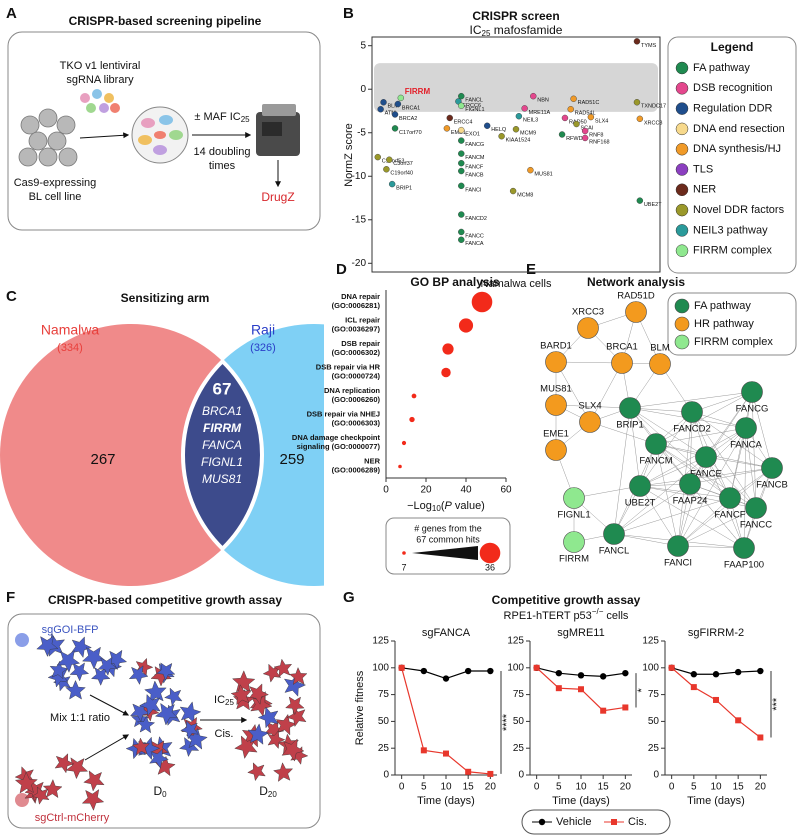  What do you see at coordinates (556, 434) in the screenshot?
I see `node-label: EME1` at bounding box center [556, 434].